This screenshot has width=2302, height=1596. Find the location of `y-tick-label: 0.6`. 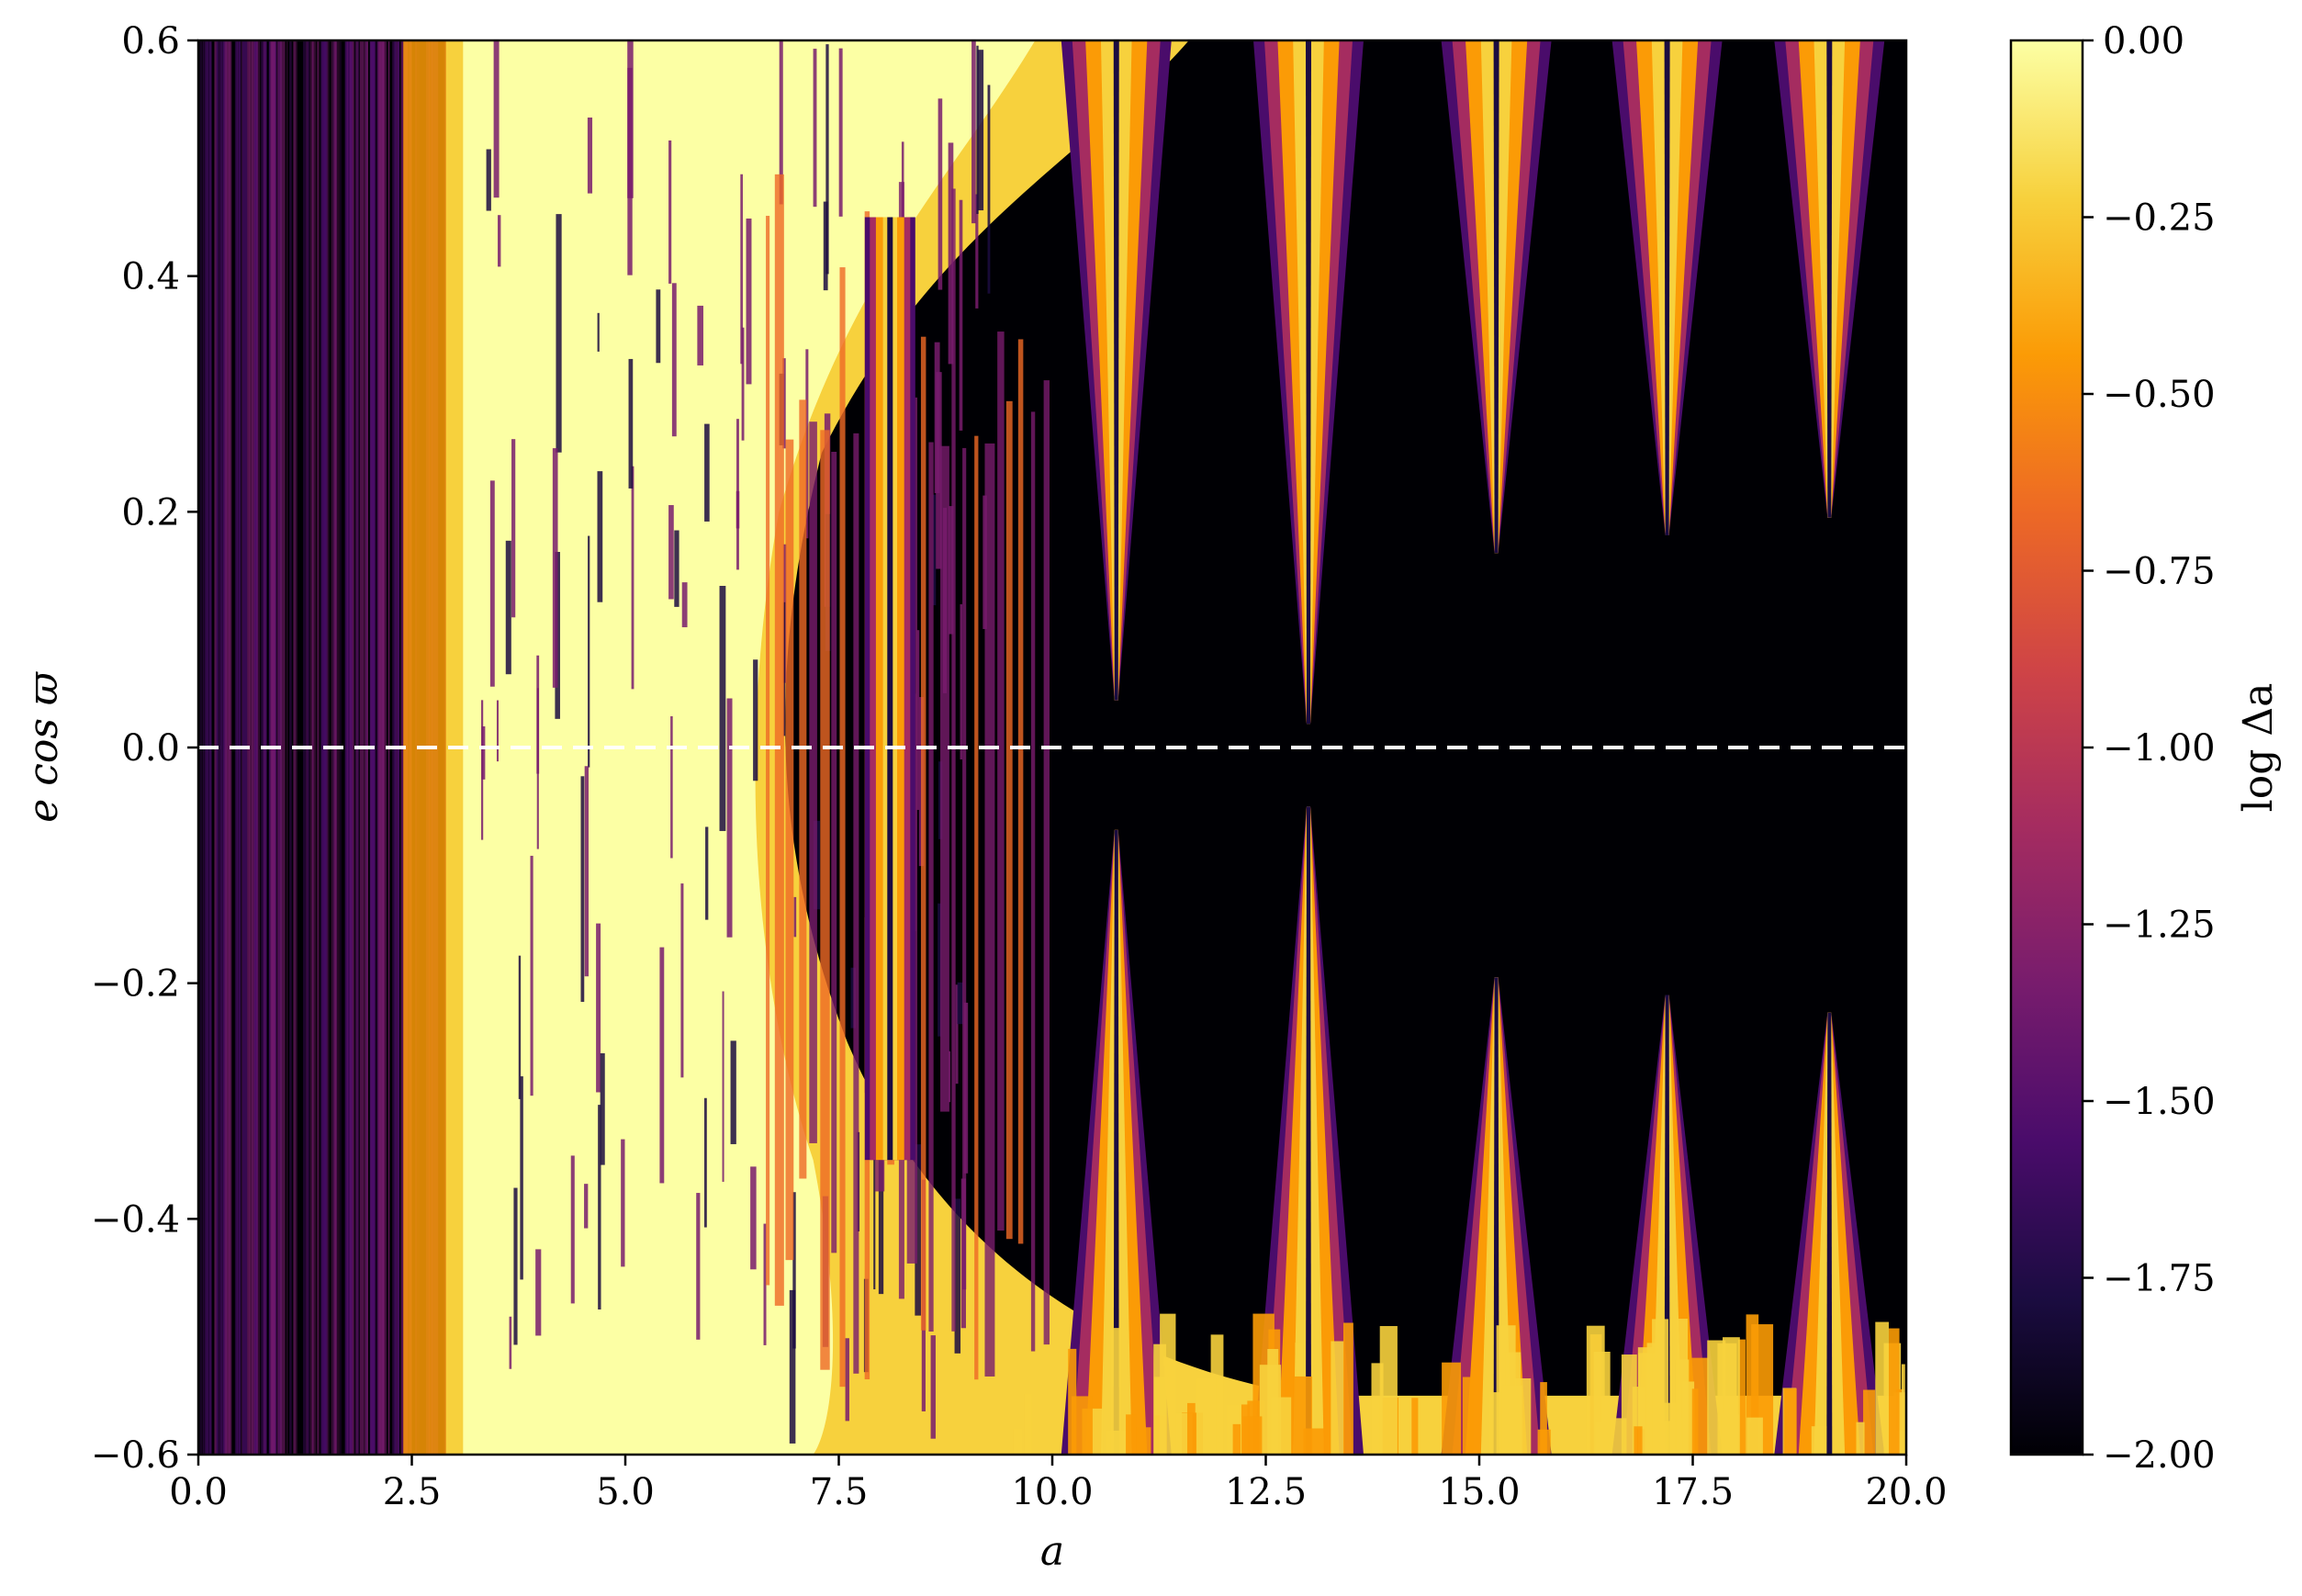

y-tick-label: 0.6 is located at coordinates (150, 41).